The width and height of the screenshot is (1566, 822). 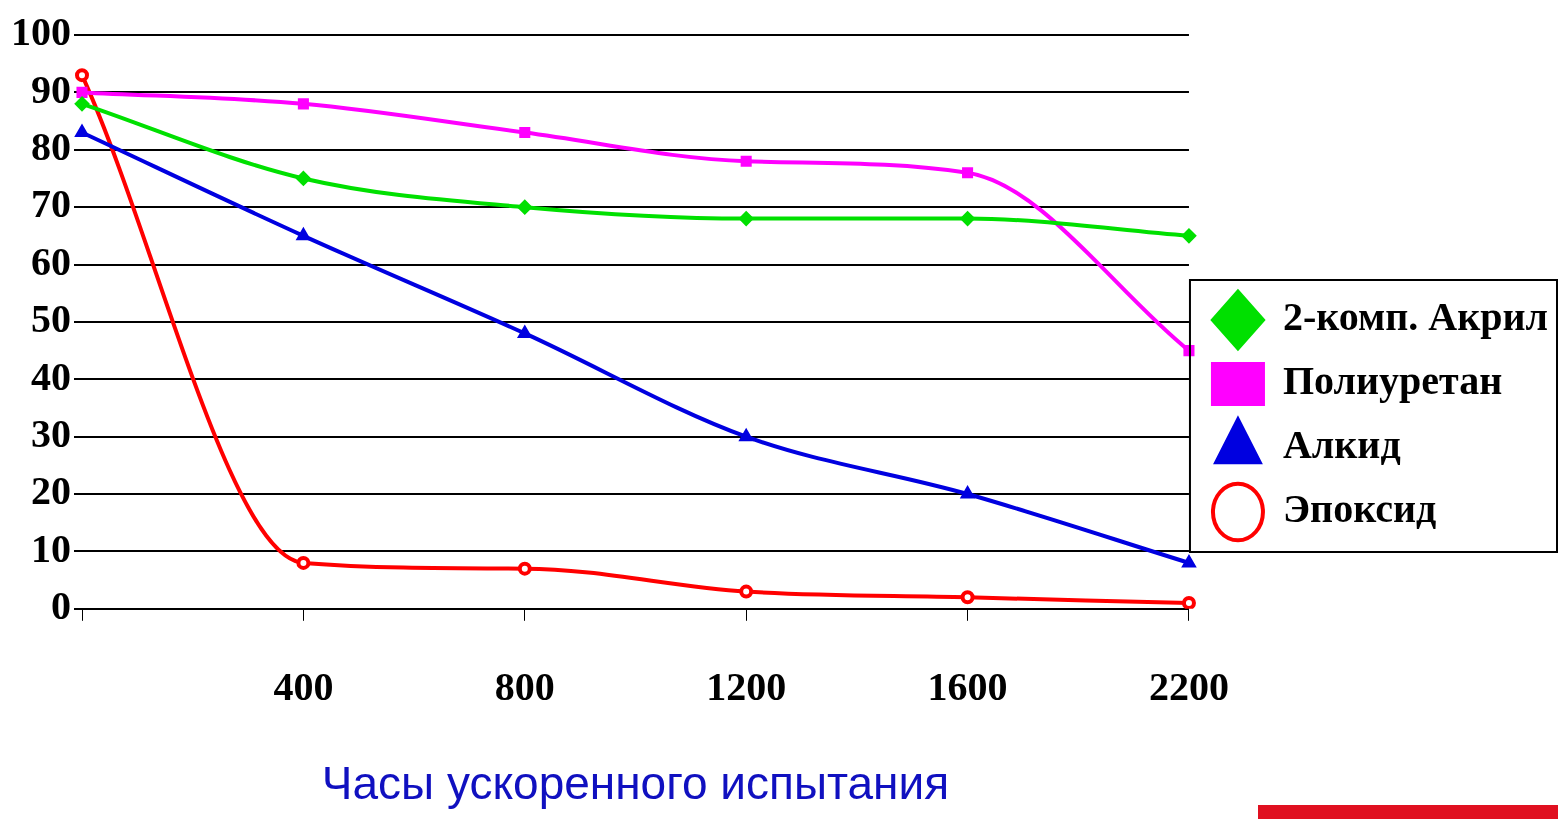 I want to click on x-tick-label: 1200, so click(x=746, y=687).